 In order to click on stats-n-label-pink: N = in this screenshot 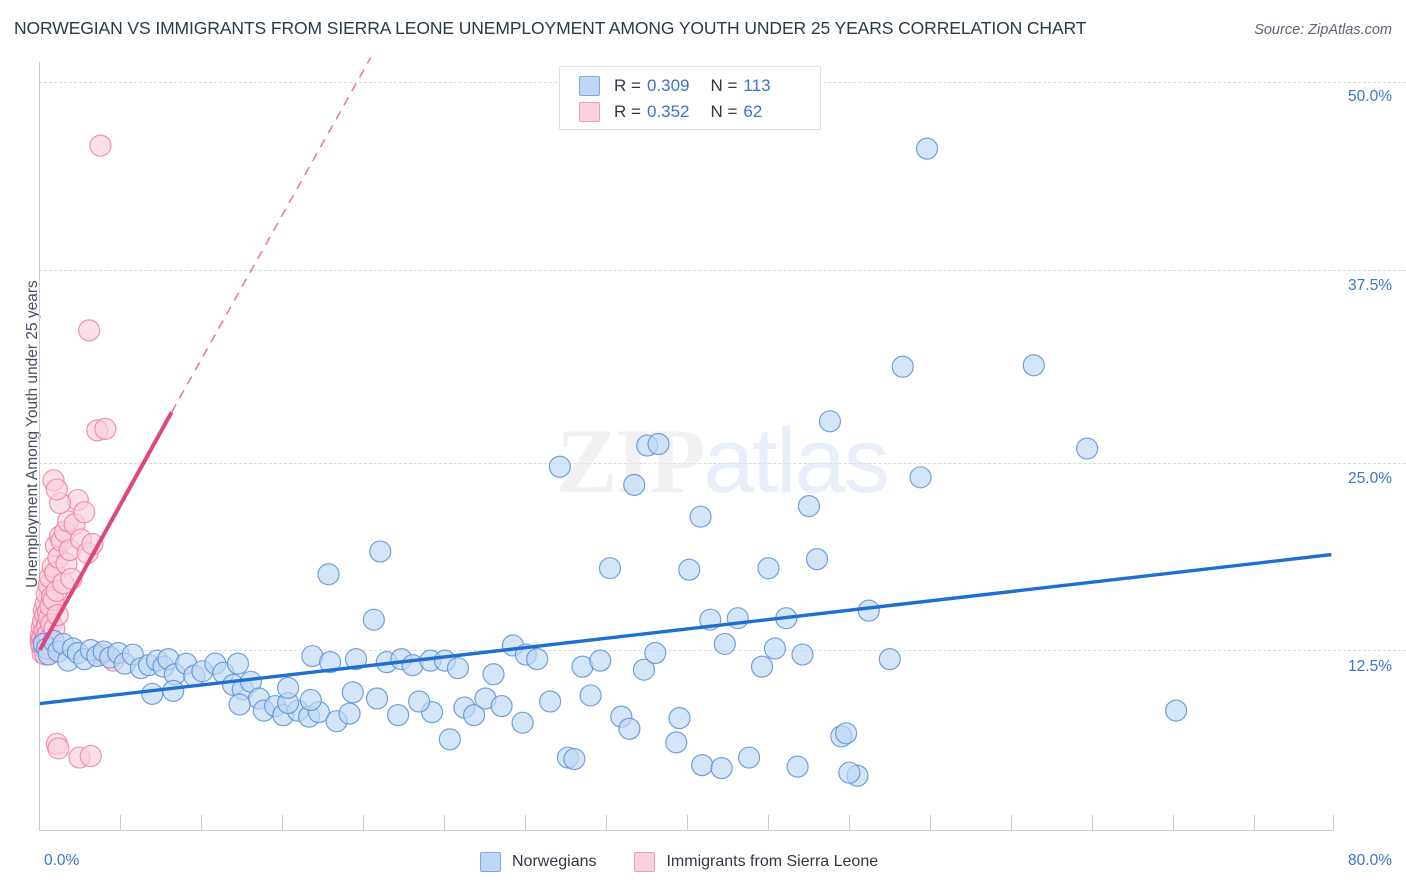, I will do `click(724, 111)`.